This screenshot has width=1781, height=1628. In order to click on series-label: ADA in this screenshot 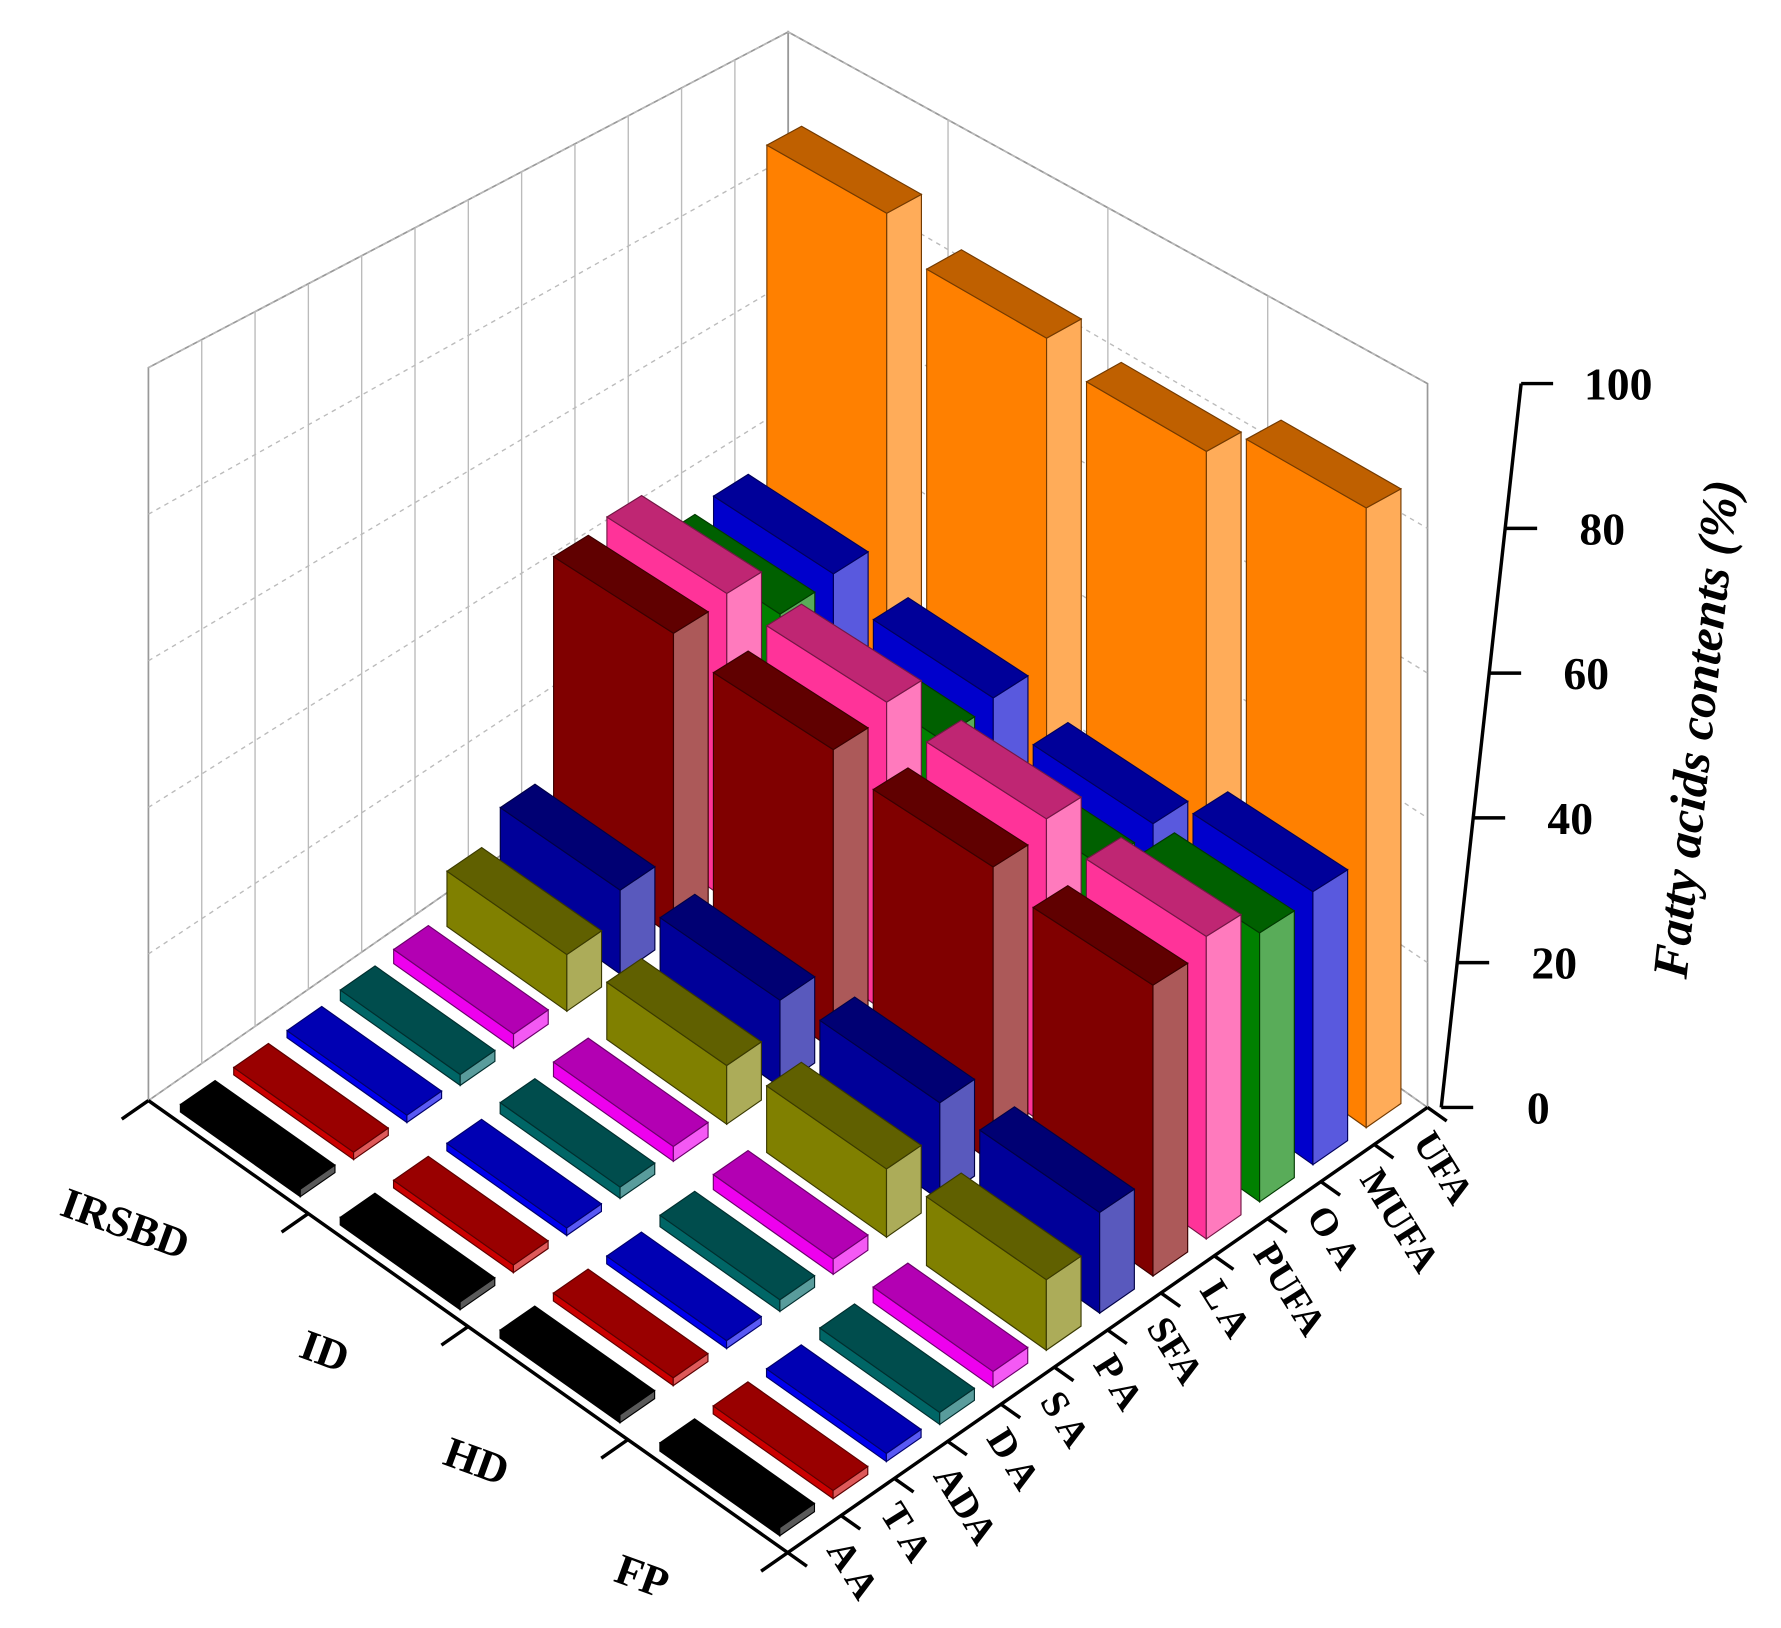, I will do `click(965, 1505)`.